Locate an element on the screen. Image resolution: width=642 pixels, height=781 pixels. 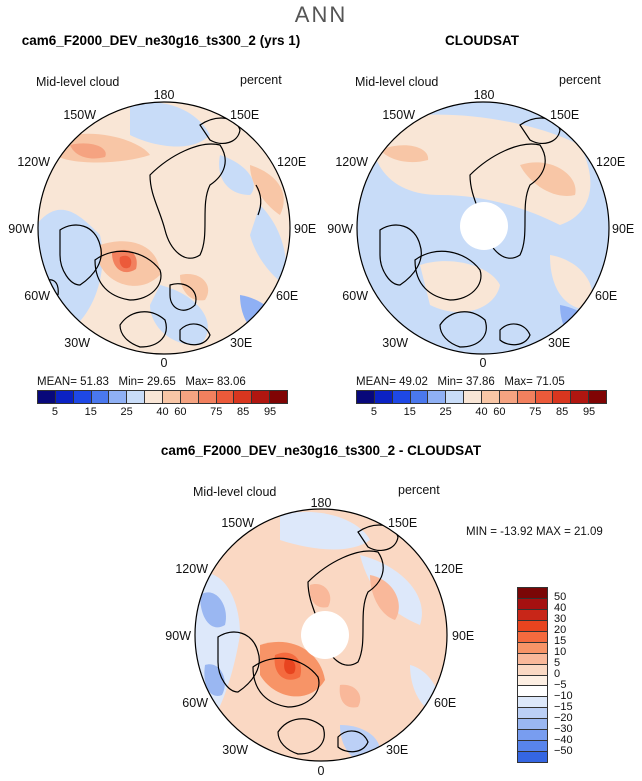
panel3-lon-60e: 60E is located at coordinates (445, 703).